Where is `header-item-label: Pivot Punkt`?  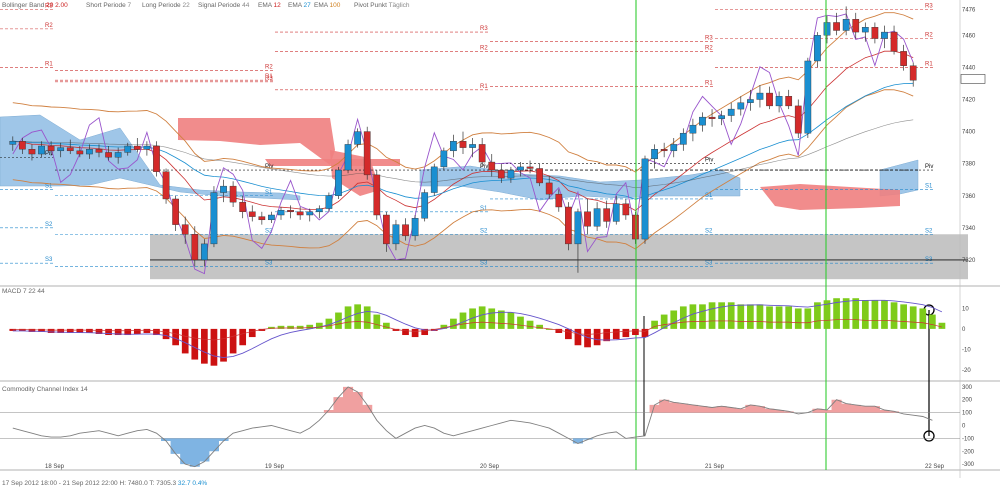 header-item-label: Pivot Punkt is located at coordinates (370, 5).